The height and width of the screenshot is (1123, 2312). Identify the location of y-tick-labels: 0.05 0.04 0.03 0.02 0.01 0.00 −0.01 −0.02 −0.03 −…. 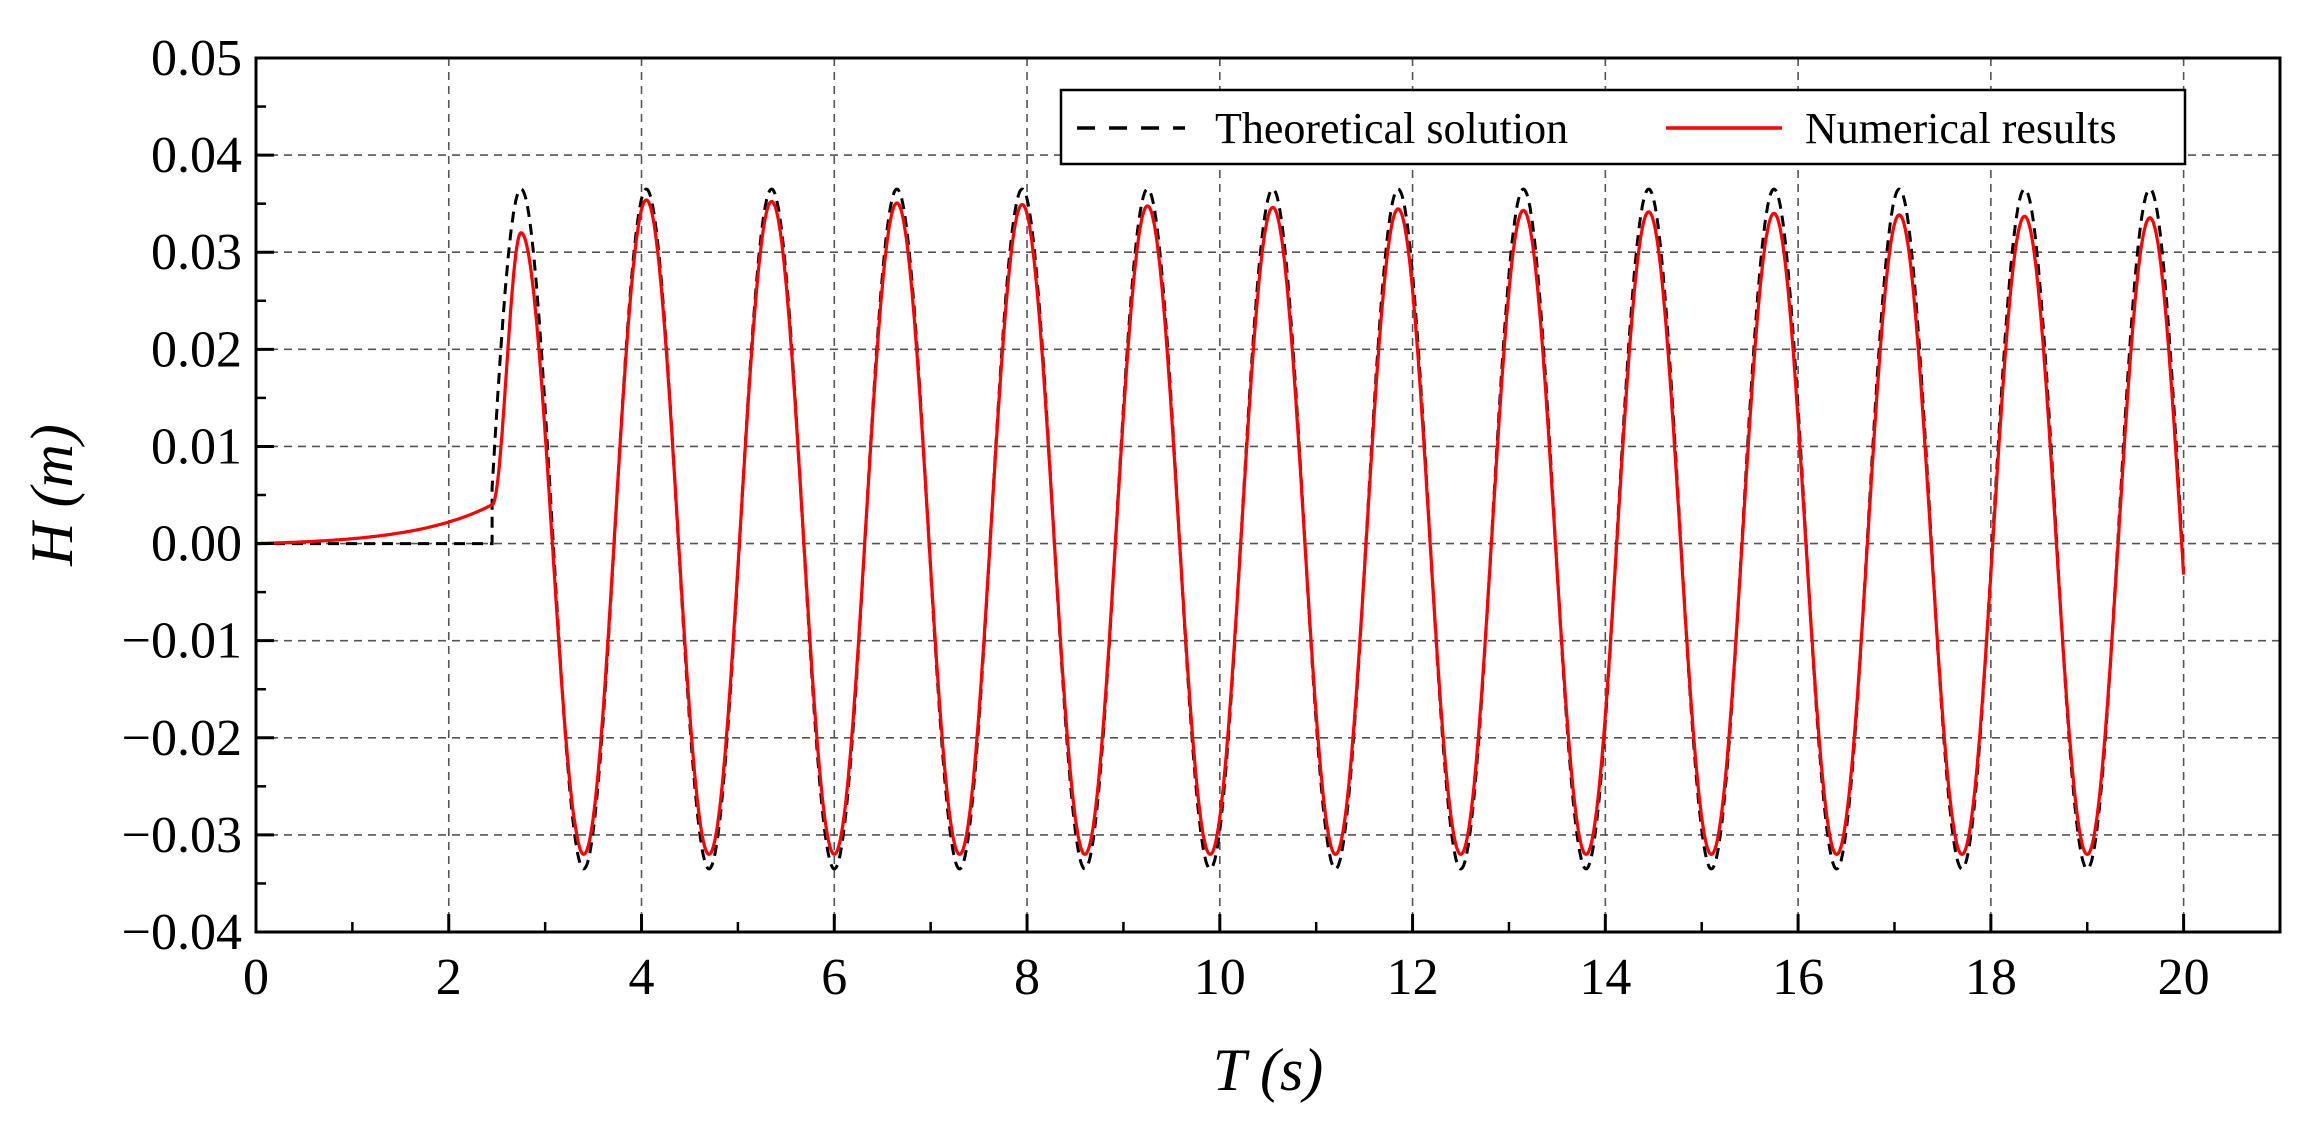
(182, 495).